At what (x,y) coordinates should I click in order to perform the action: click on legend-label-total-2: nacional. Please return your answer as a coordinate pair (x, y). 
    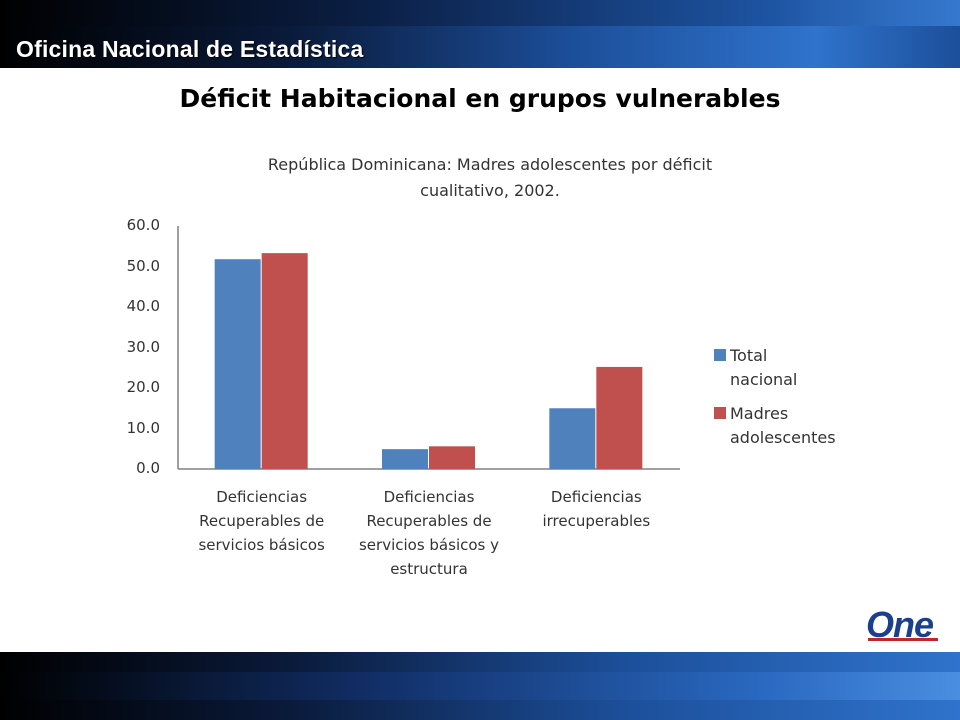
    Looking at the image, I should click on (764, 379).